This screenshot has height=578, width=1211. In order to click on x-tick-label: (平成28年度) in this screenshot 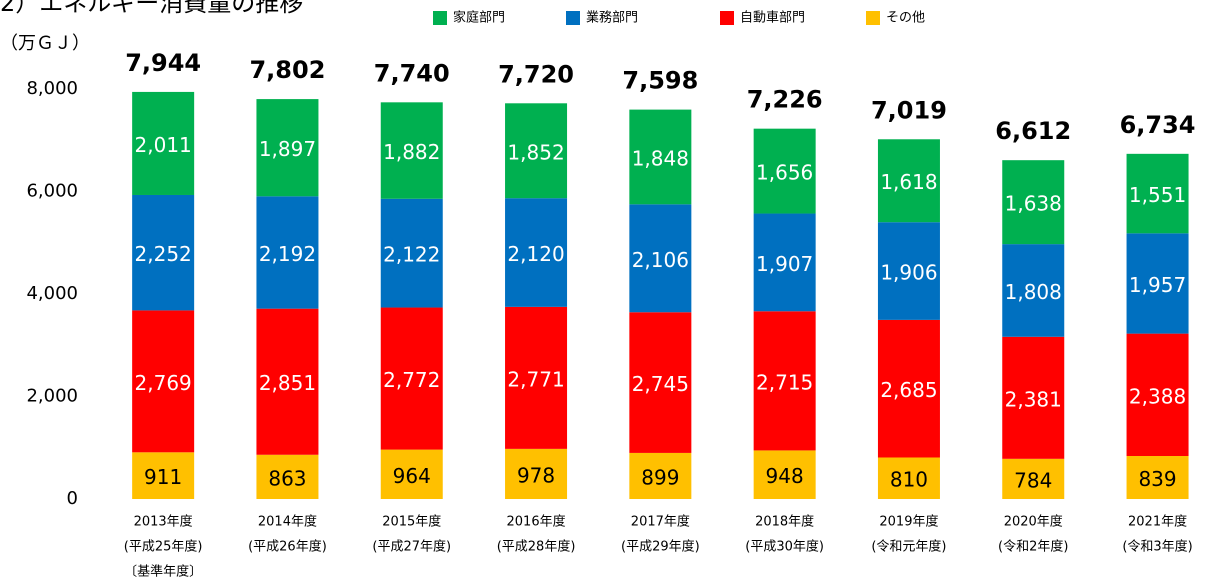, I will do `click(536, 547)`.